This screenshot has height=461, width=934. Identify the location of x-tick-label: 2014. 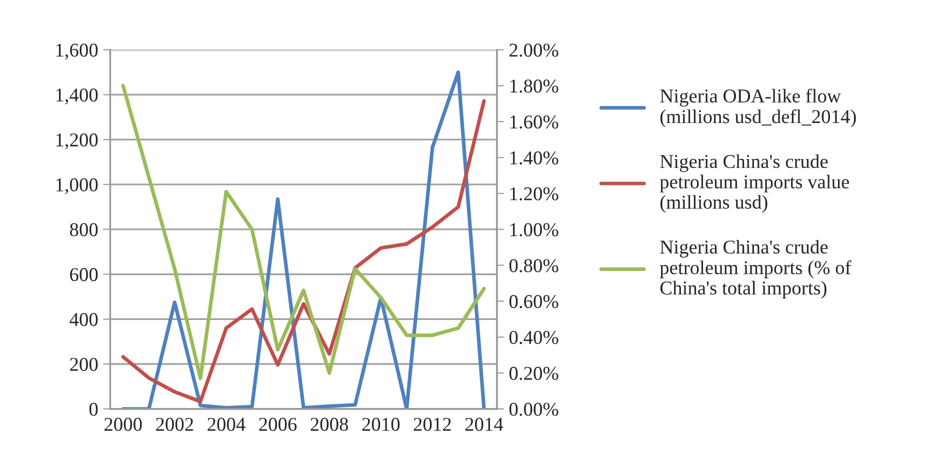
(484, 424).